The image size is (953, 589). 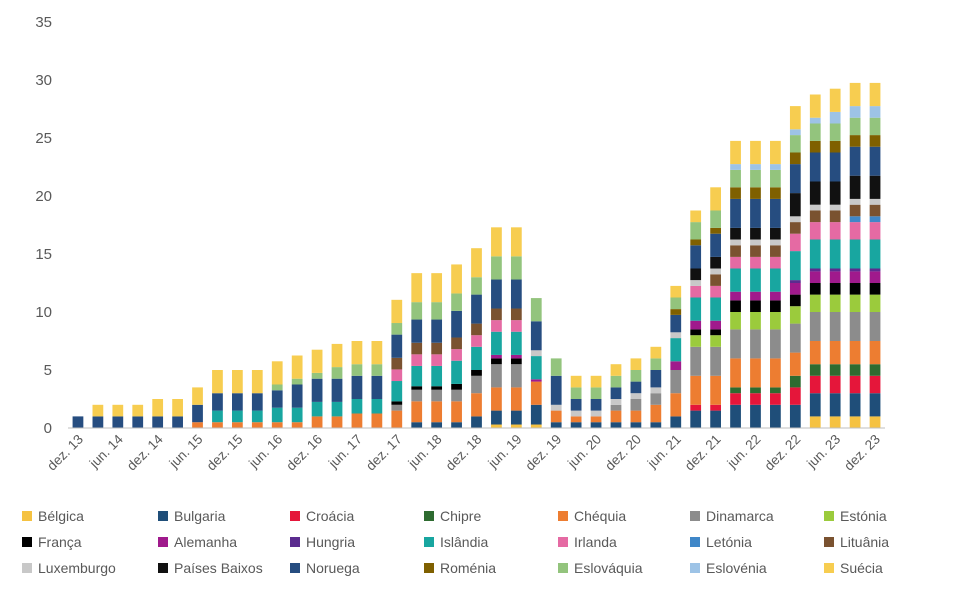 I want to click on y-tick-label: 5, so click(x=48, y=370).